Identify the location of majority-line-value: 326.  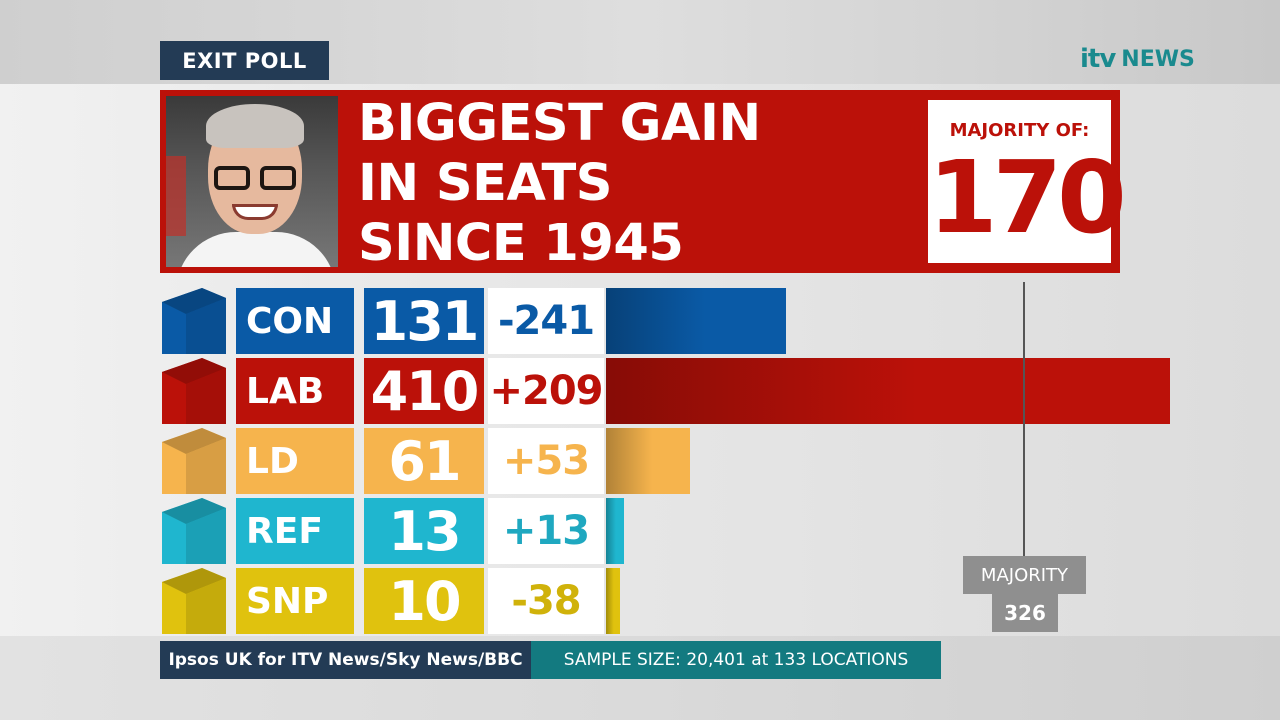
(1025, 613).